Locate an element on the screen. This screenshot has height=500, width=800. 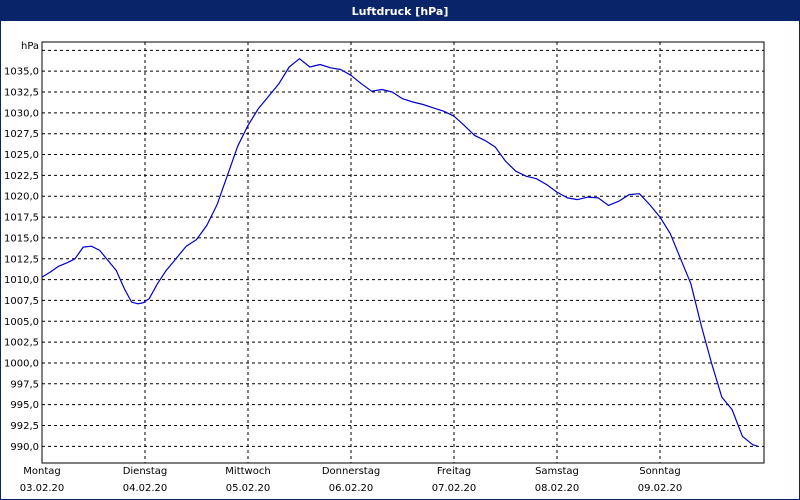
x-tick-day-label: Montag is located at coordinates (41, 471).